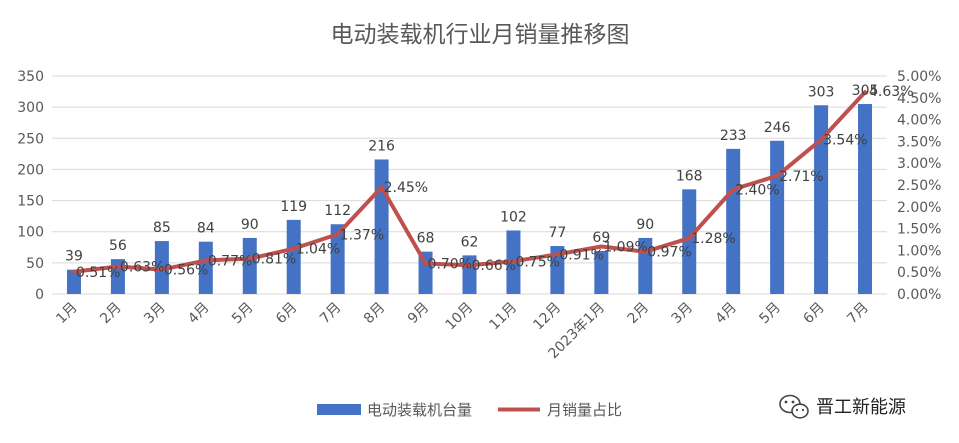 This screenshot has height=443, width=959. I want to click on x-tick-label: 8月, so click(375, 314).